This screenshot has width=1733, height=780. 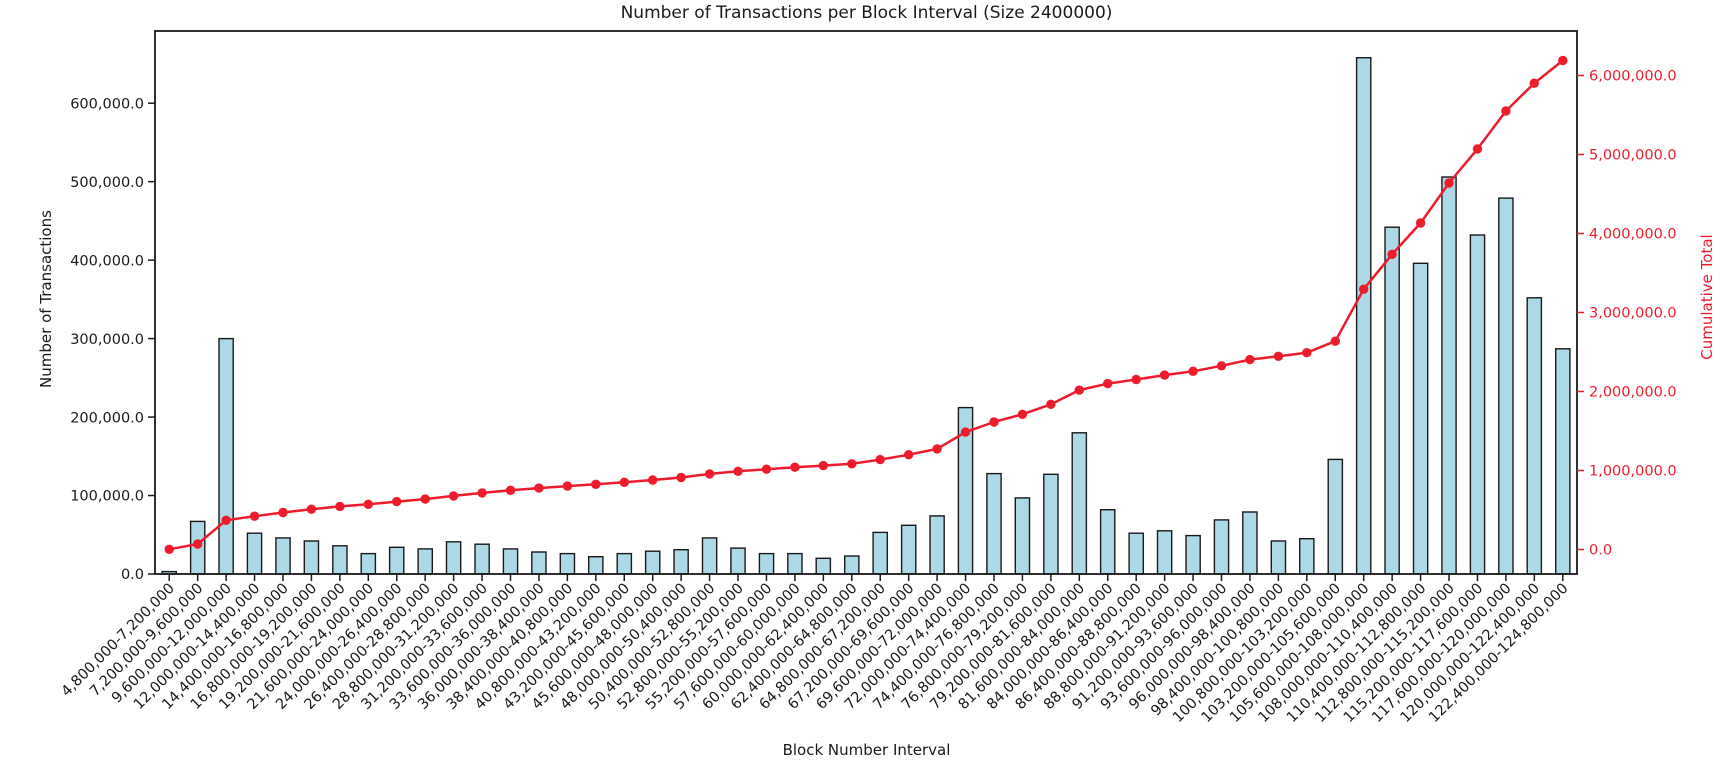 I want to click on y-tick-label-left: 400,000.0, so click(x=107, y=261).